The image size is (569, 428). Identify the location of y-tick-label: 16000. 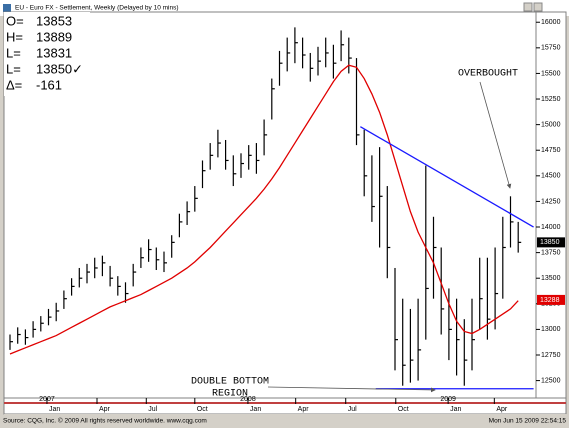
(551, 22).